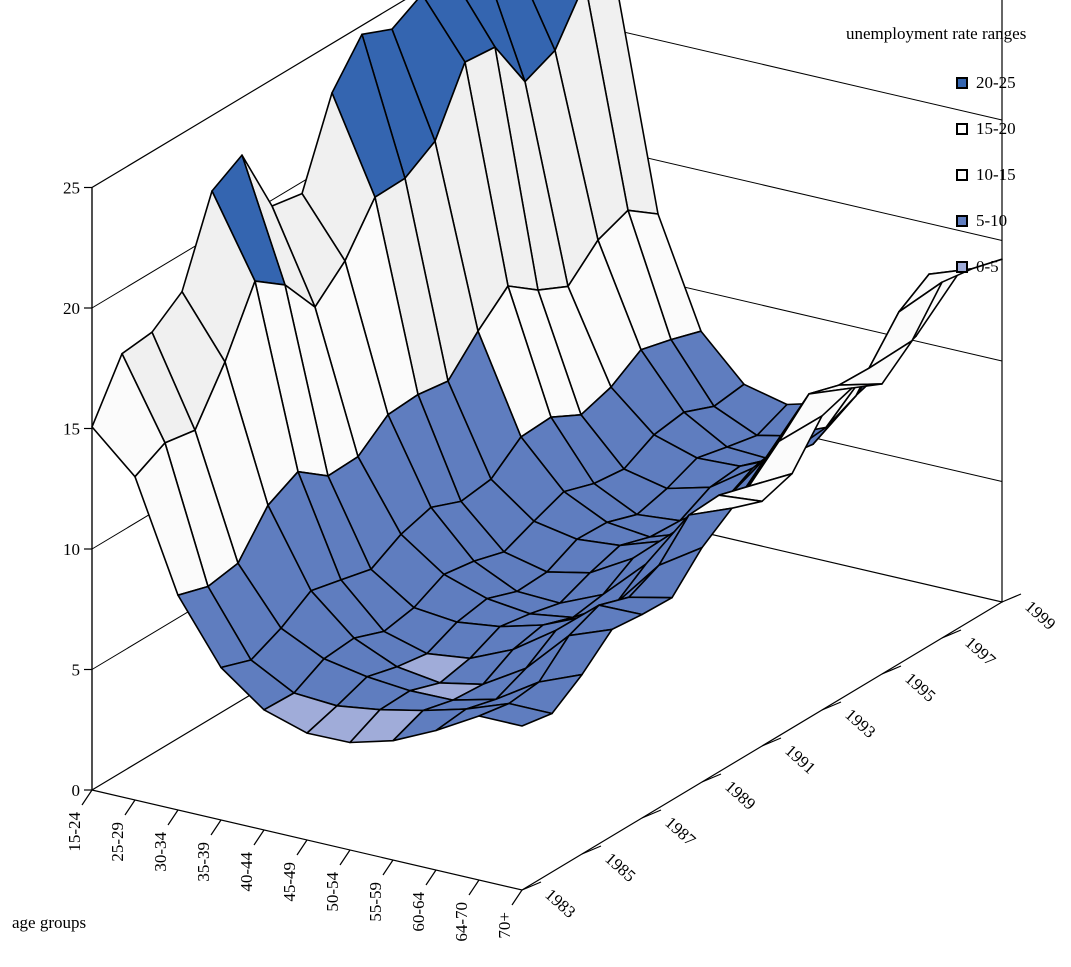 The height and width of the screenshot is (967, 1071). What do you see at coordinates (71, 549) in the screenshot?
I see `z-tick-label: 10` at bounding box center [71, 549].